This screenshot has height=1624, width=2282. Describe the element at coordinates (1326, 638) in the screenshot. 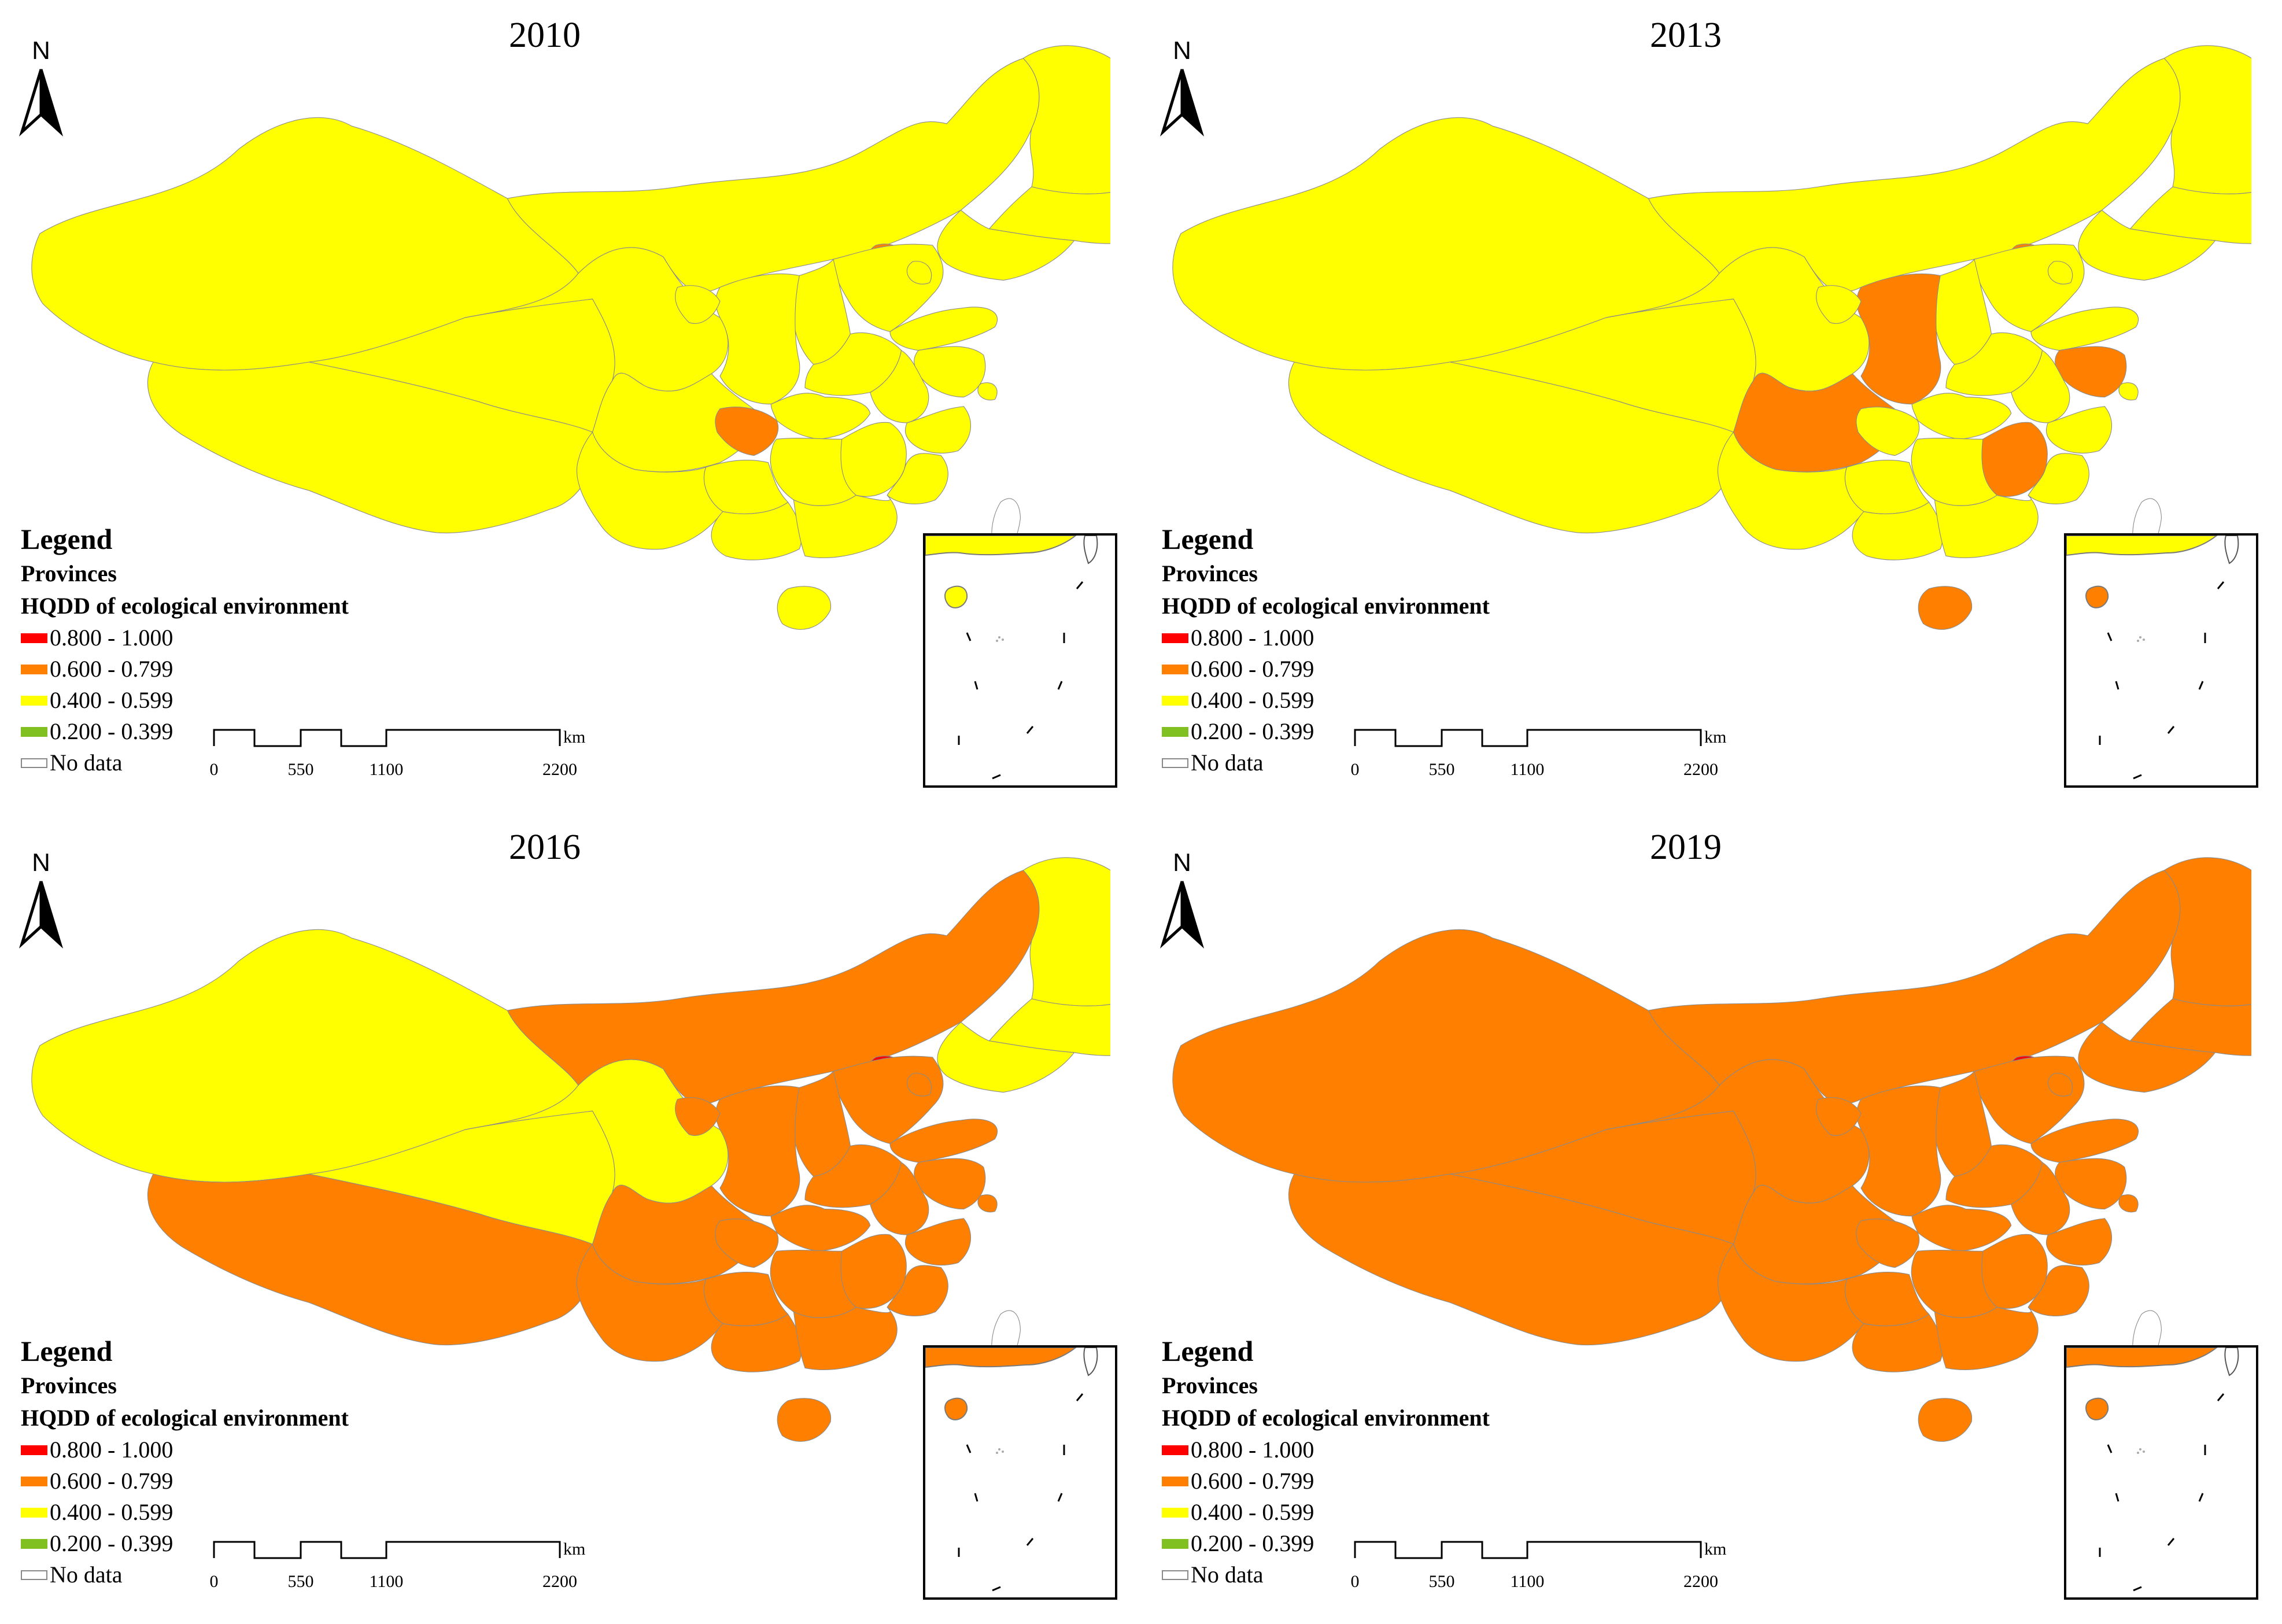

I see `legend-entry: 0.800 - 1.000` at that location.